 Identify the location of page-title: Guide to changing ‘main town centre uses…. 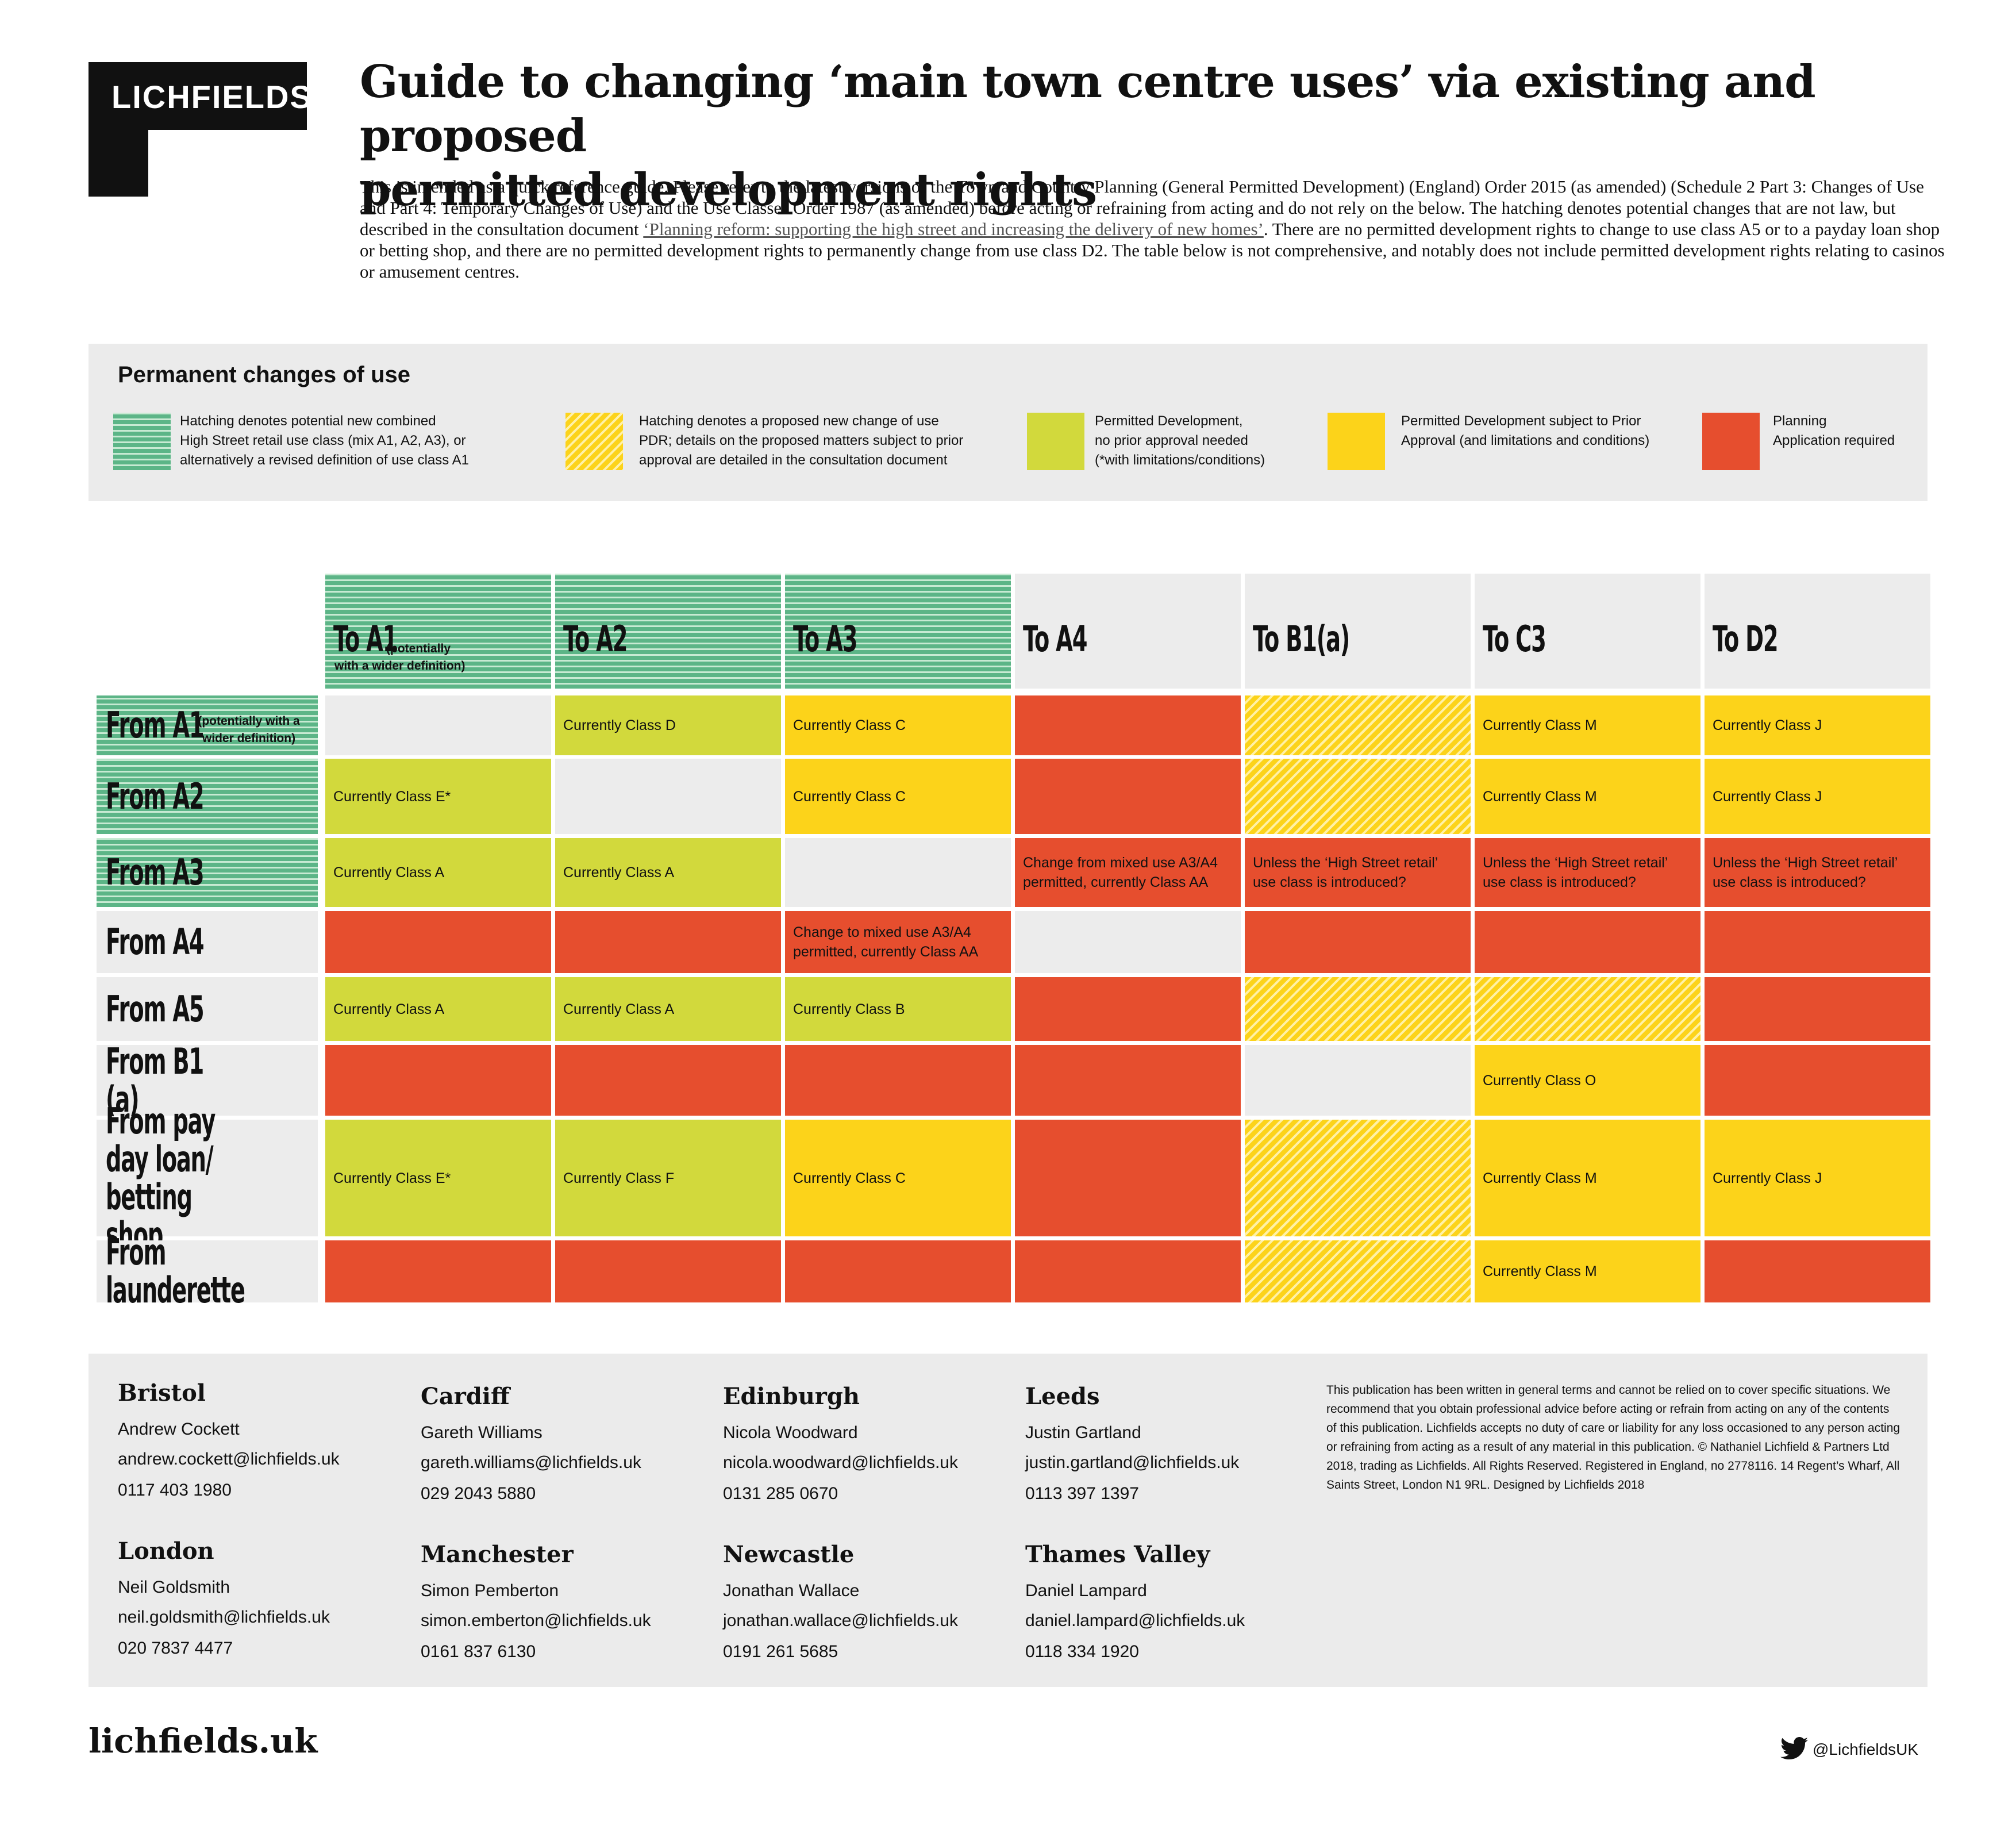
(1153, 136).